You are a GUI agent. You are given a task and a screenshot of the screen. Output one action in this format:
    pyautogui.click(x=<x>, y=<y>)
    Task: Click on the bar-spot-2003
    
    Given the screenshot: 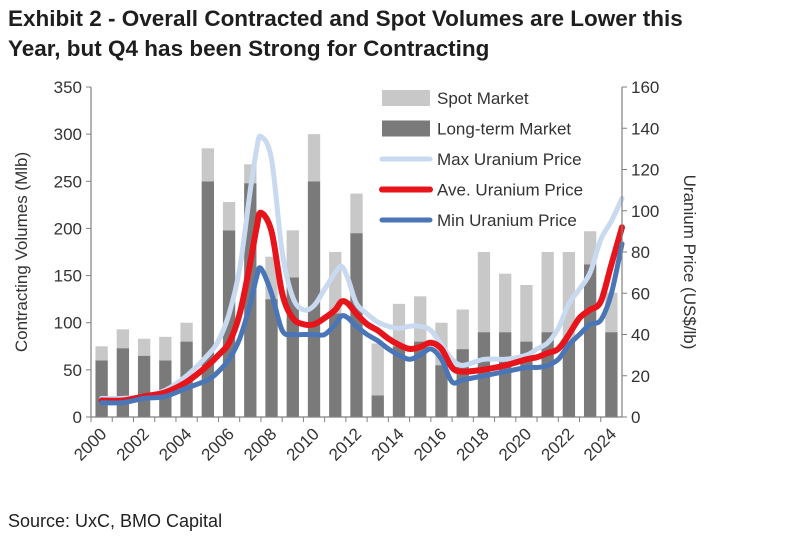 What is the action you would take?
    pyautogui.click(x=165, y=348)
    